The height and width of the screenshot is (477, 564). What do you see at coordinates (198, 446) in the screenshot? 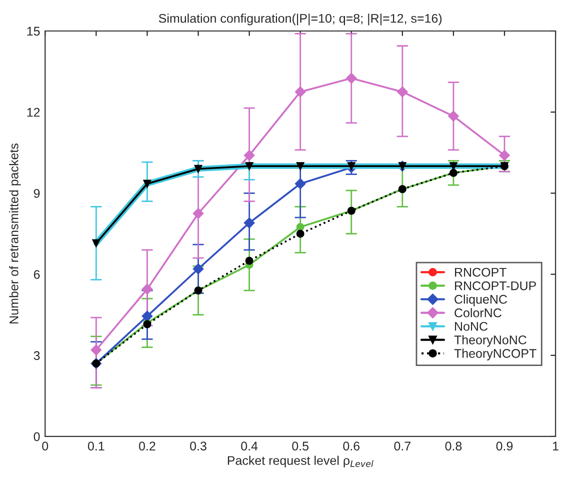
I see `x-tick-label: 0.3` at bounding box center [198, 446].